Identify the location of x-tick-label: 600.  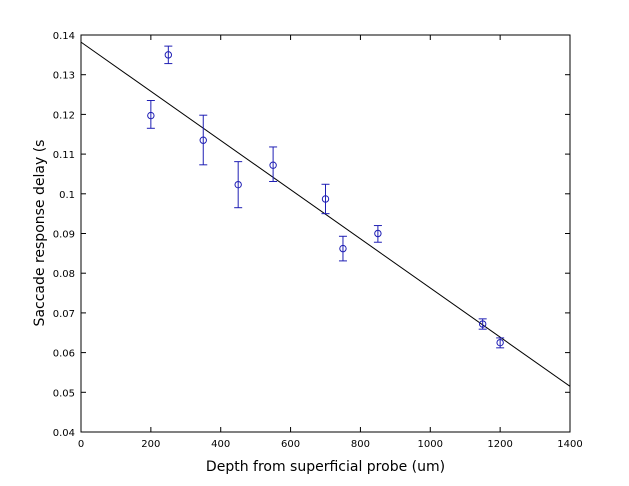
(290, 444).